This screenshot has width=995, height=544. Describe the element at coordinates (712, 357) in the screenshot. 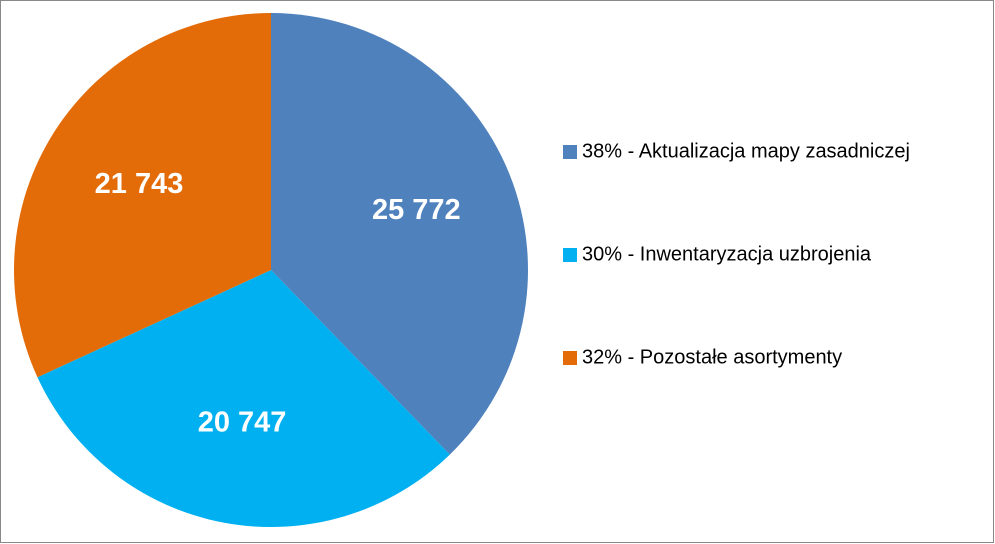

I see `legend-label: 32% - Pozostałe asortymenty` at that location.